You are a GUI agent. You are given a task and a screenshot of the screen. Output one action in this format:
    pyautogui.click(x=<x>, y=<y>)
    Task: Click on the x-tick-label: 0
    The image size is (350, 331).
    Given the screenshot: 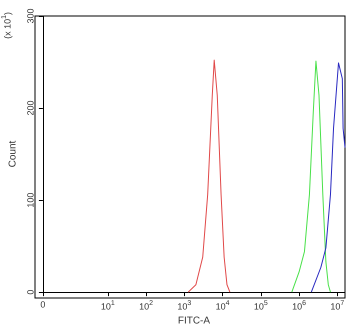 What is the action you would take?
    pyautogui.click(x=43, y=305)
    